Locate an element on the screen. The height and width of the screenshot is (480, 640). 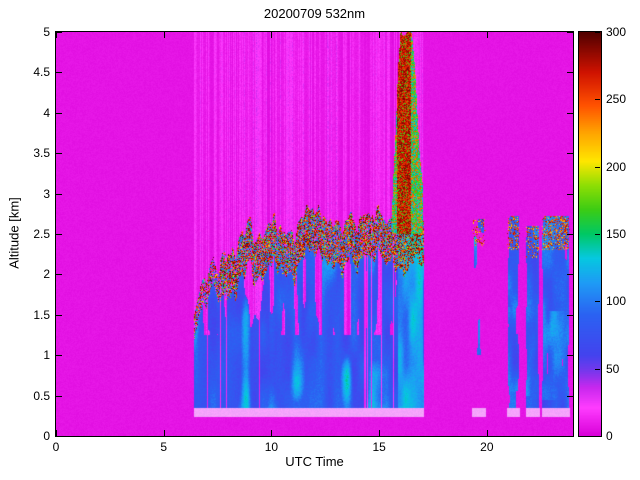
y-tick-label: 4.5 is located at coordinates (41, 72).